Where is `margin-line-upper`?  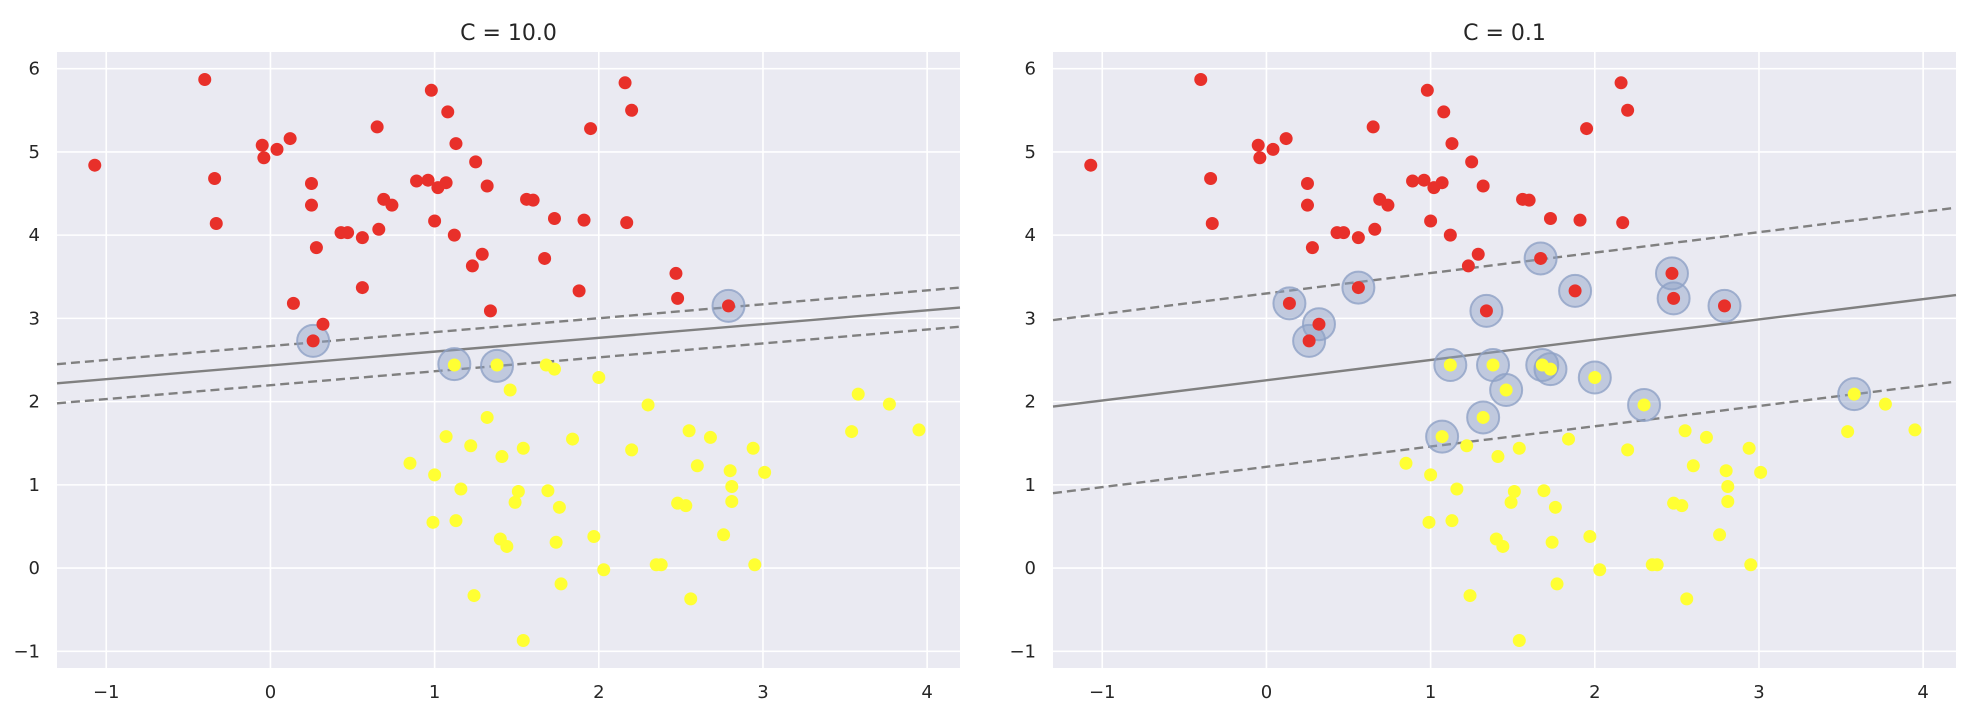 margin-line-upper is located at coordinates (508, 326).